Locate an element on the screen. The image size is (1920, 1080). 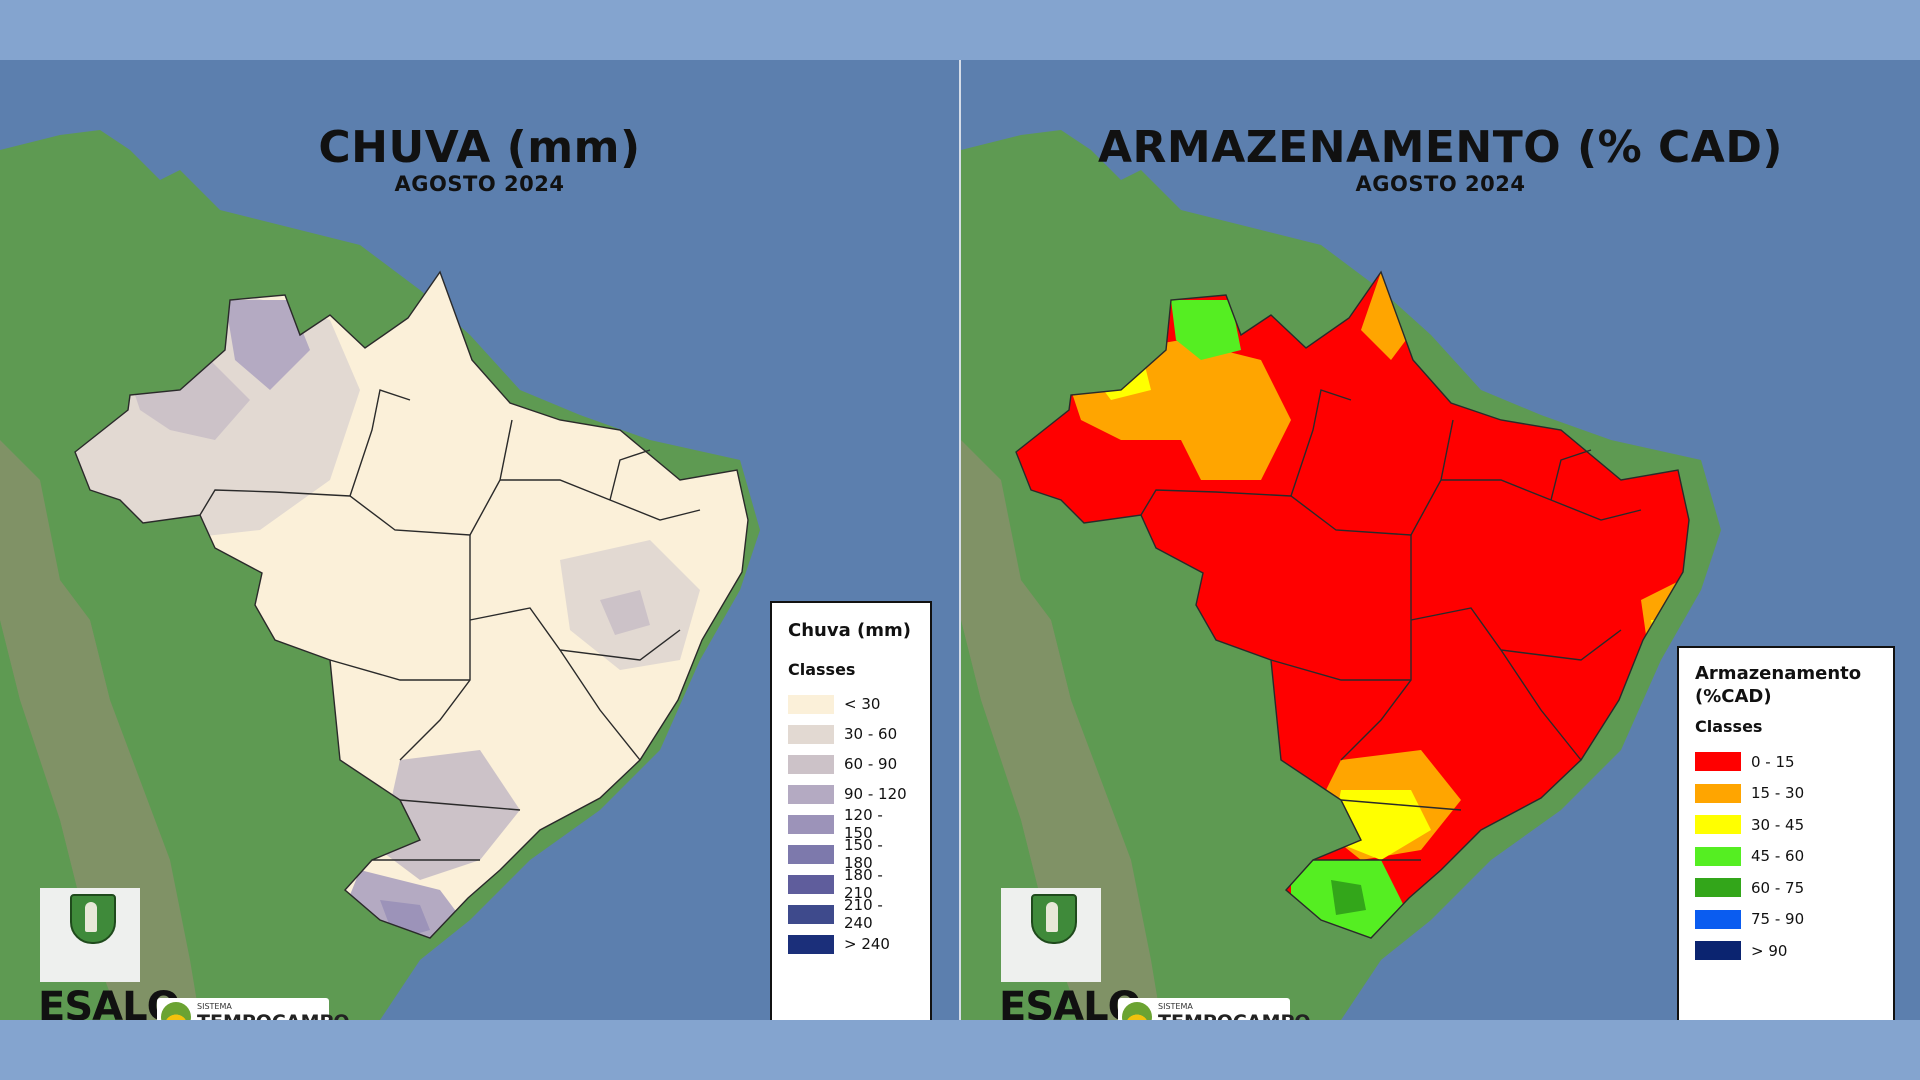
rain-map-title: CHUVA (mm) is located at coordinates (479, 147).